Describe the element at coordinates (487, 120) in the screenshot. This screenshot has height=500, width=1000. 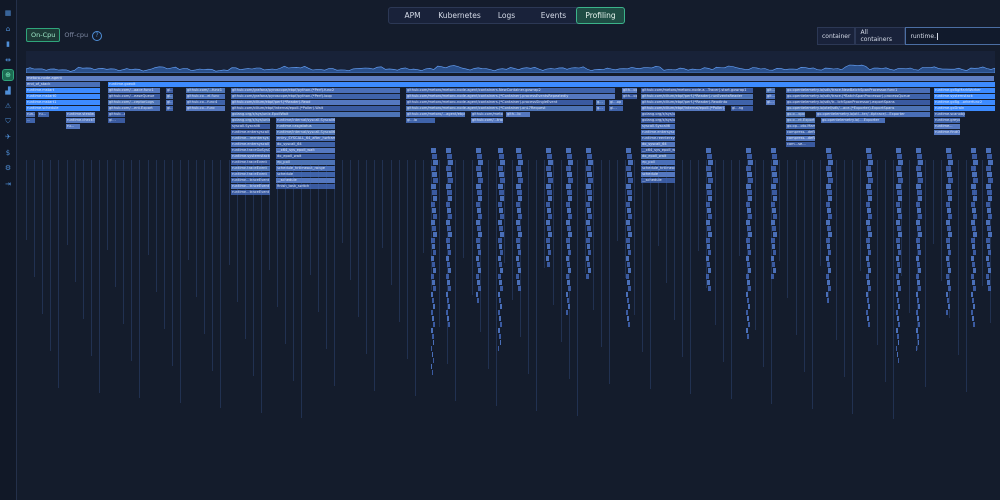
I see `flame-frame: github.com/...trace` at that location.